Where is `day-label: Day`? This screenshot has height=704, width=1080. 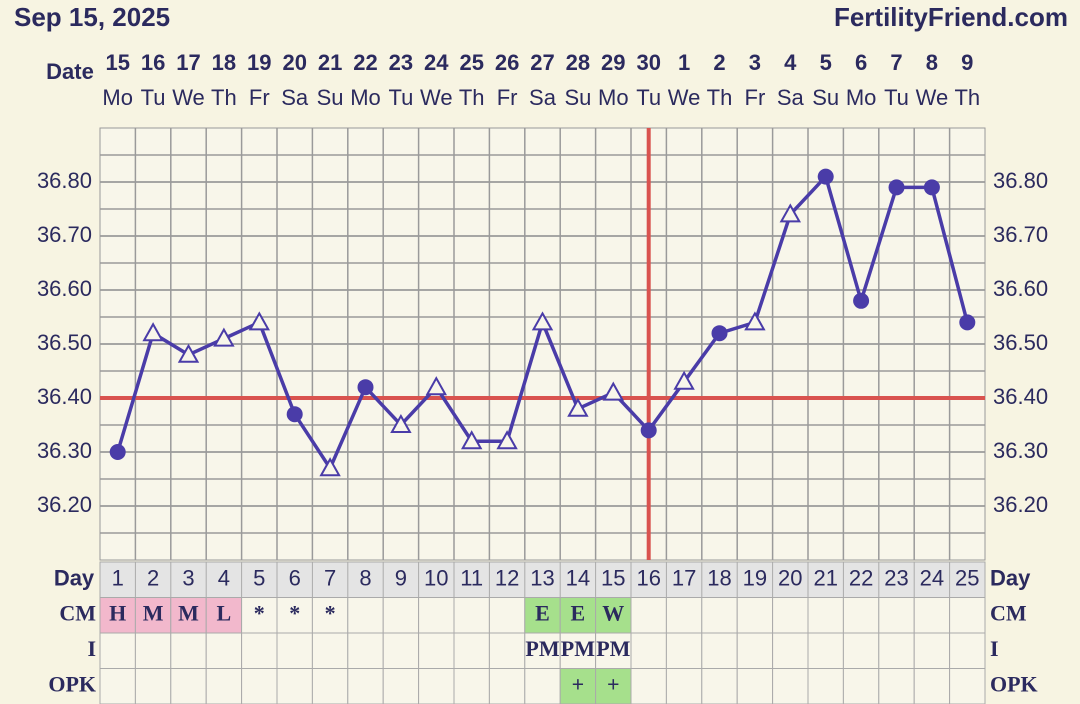
day-label: Day is located at coordinates (74, 578).